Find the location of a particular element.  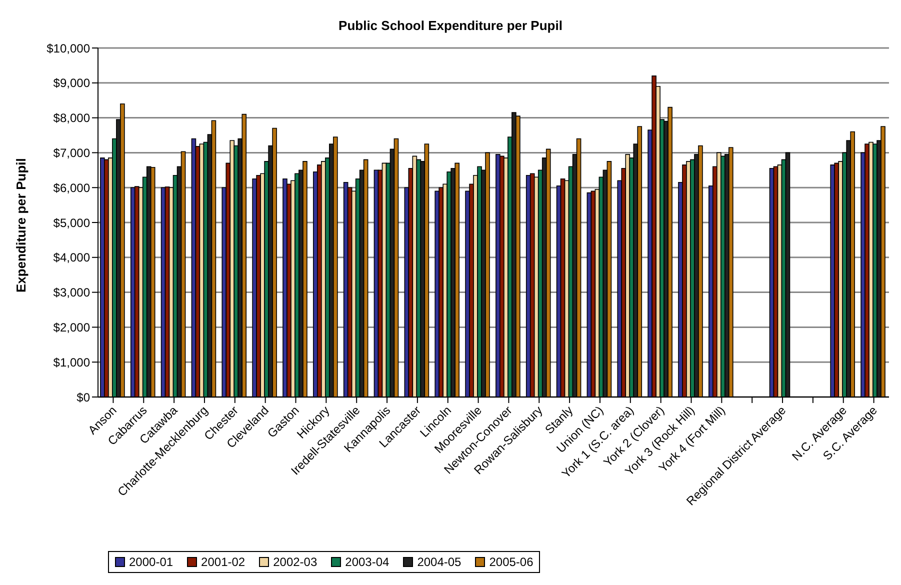

legend-label: 2002-03 is located at coordinates (295, 562).